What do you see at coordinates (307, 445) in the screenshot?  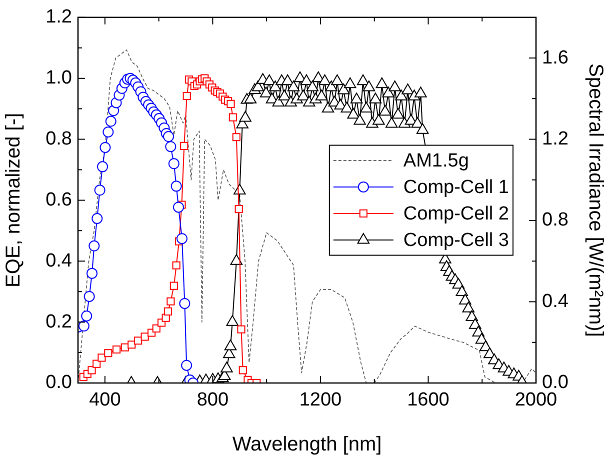 I see `x-axis-title: Wavelength [nm]` at bounding box center [307, 445].